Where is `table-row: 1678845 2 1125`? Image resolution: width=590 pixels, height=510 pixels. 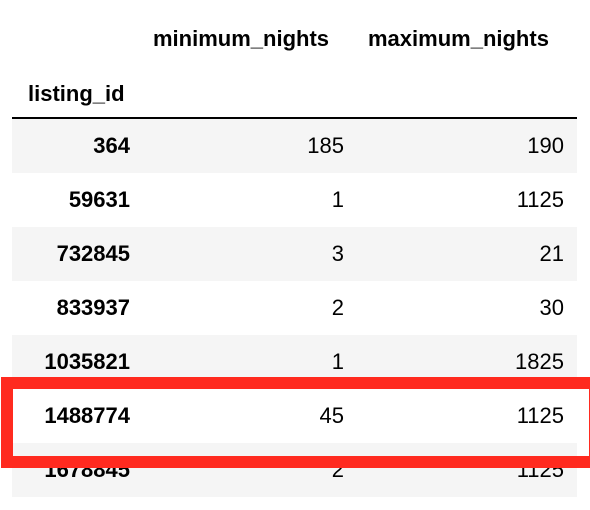
table-row: 1678845 2 1125 is located at coordinates (294, 470).